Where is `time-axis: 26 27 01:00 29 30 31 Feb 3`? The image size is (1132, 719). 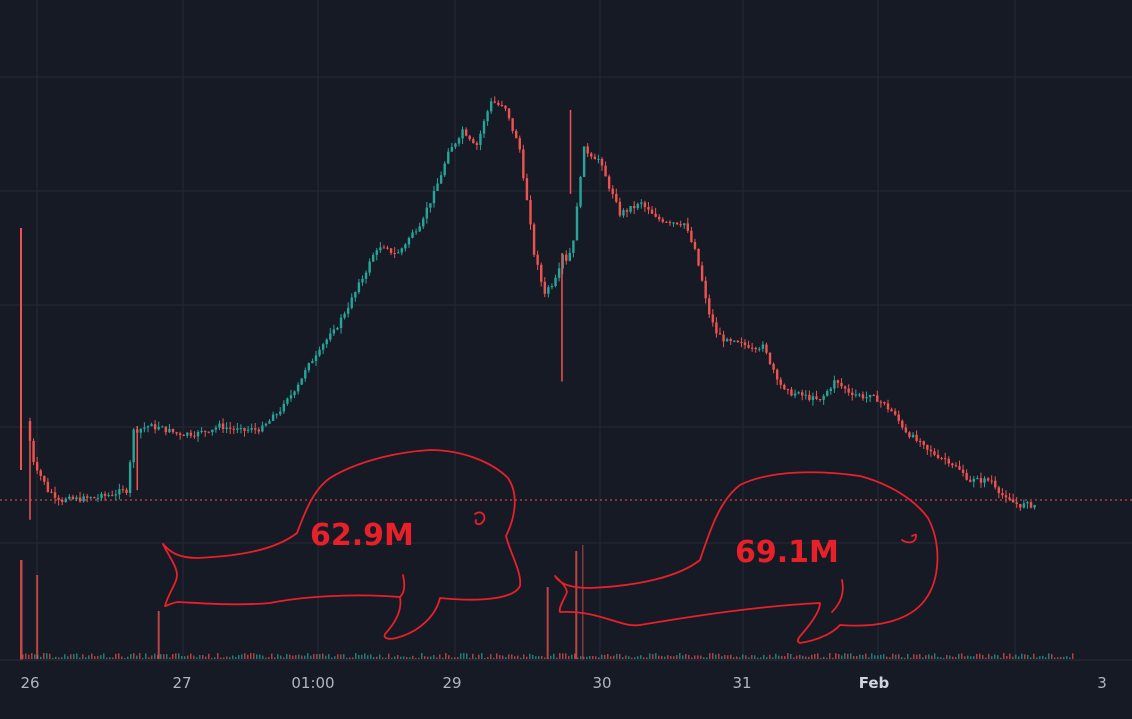 time-axis: 26 27 01:00 29 30 31 Feb 3 is located at coordinates (563, 683).